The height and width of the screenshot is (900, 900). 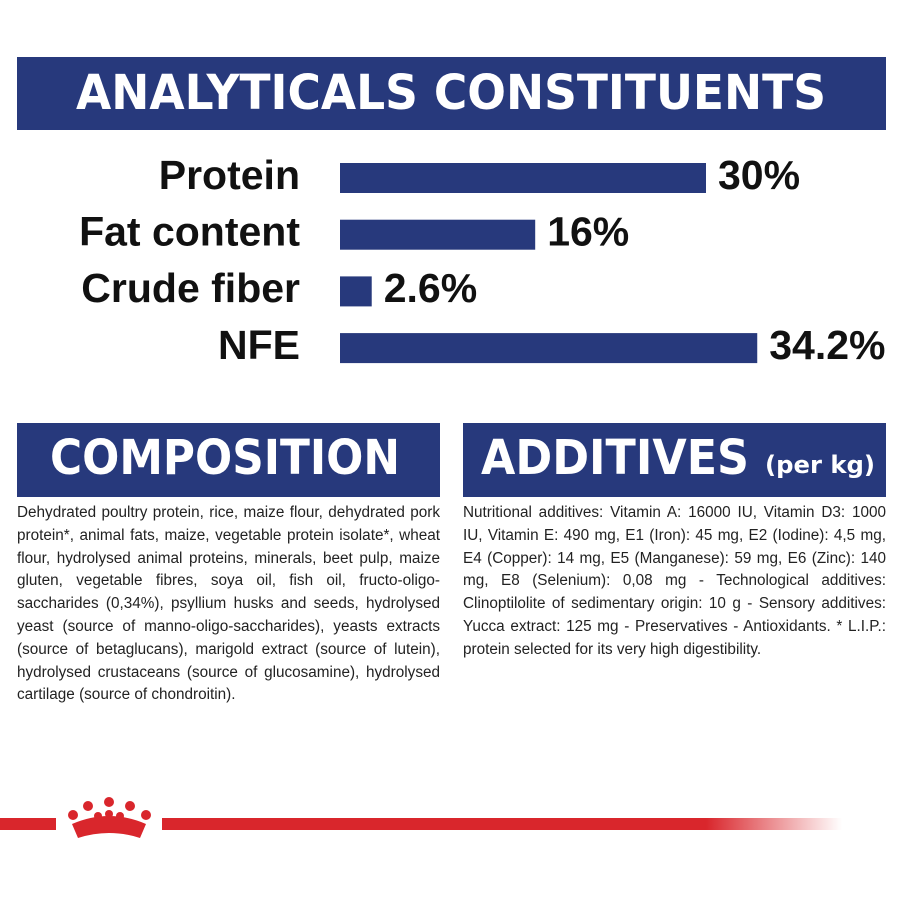 What do you see at coordinates (820, 465) in the screenshot?
I see `additives-subtitle: (per kg)` at bounding box center [820, 465].